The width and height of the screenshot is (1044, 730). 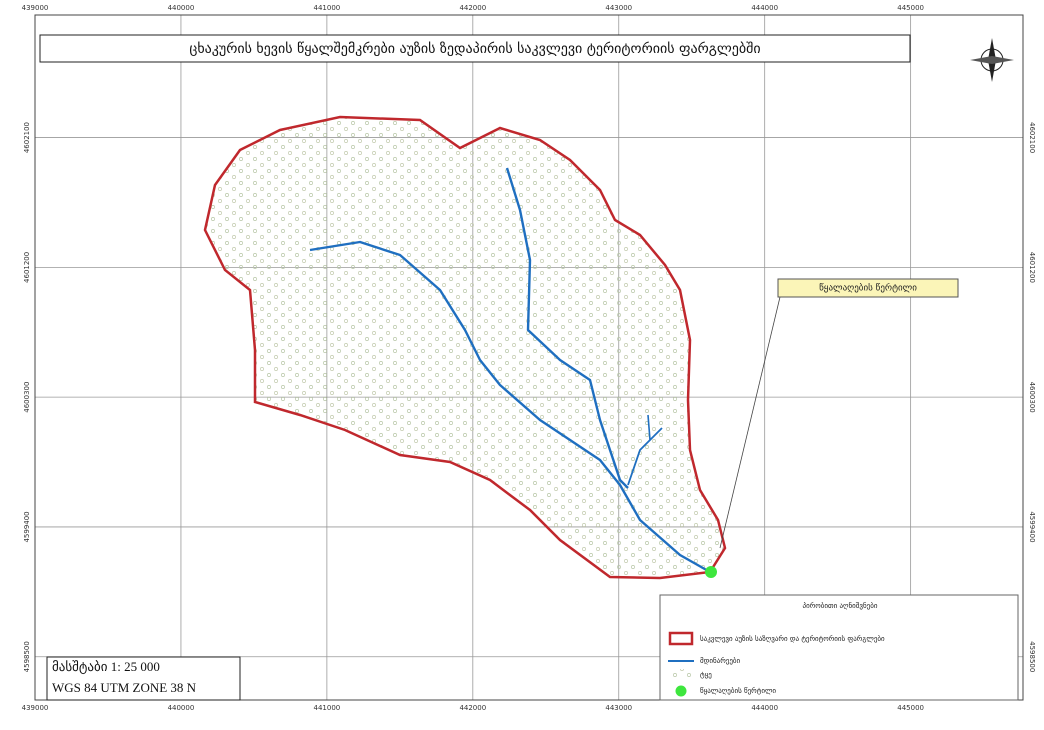 I want to click on callout-box, so click(x=868, y=288).